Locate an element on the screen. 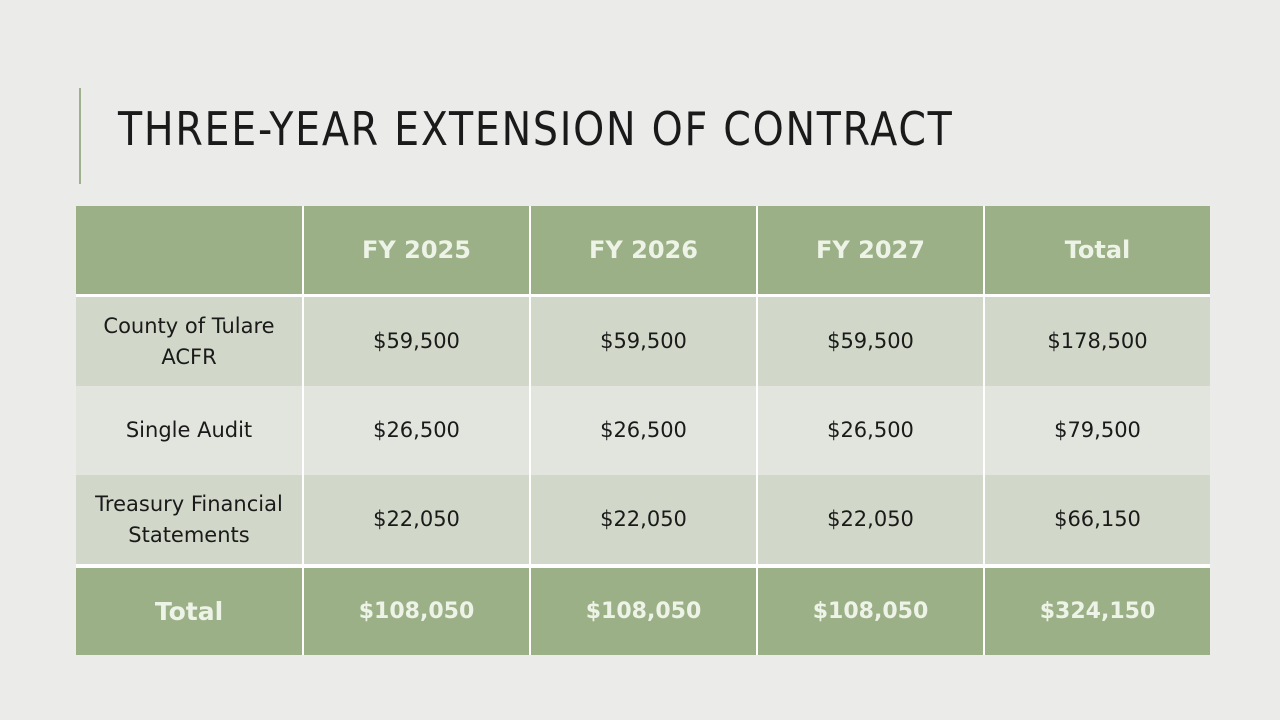 The image size is (1280, 720). cell-fy2026: $59,500 is located at coordinates (644, 340).